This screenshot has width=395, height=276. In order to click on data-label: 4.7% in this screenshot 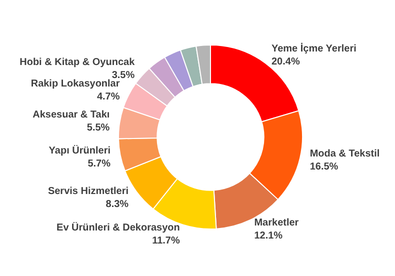, I will do `click(108, 97)`.